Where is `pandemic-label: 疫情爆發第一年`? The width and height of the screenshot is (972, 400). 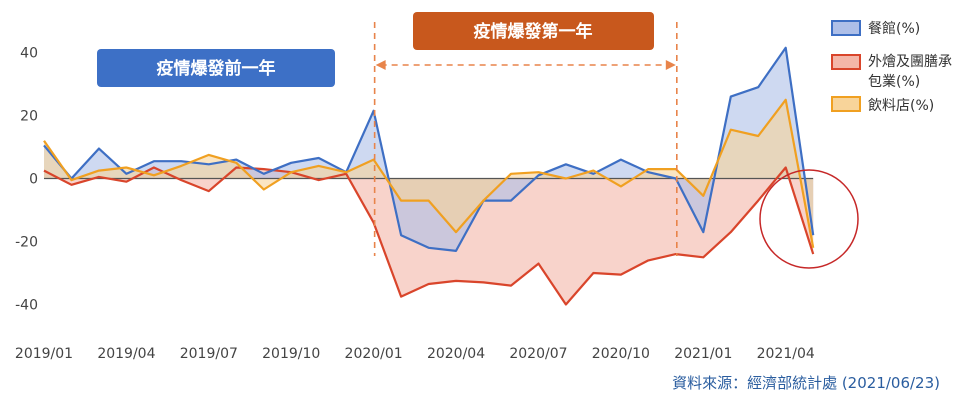
pandemic-label: 疫情爆發第一年 is located at coordinates (533, 31).